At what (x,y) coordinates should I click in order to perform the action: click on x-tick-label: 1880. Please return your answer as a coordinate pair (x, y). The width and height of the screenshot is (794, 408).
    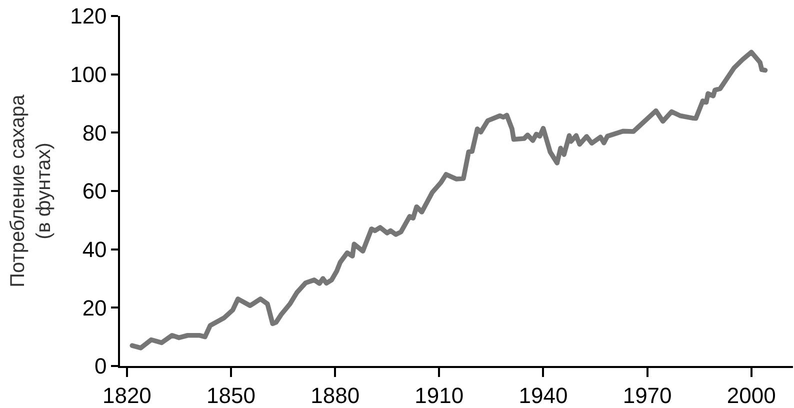
    Looking at the image, I should click on (335, 395).